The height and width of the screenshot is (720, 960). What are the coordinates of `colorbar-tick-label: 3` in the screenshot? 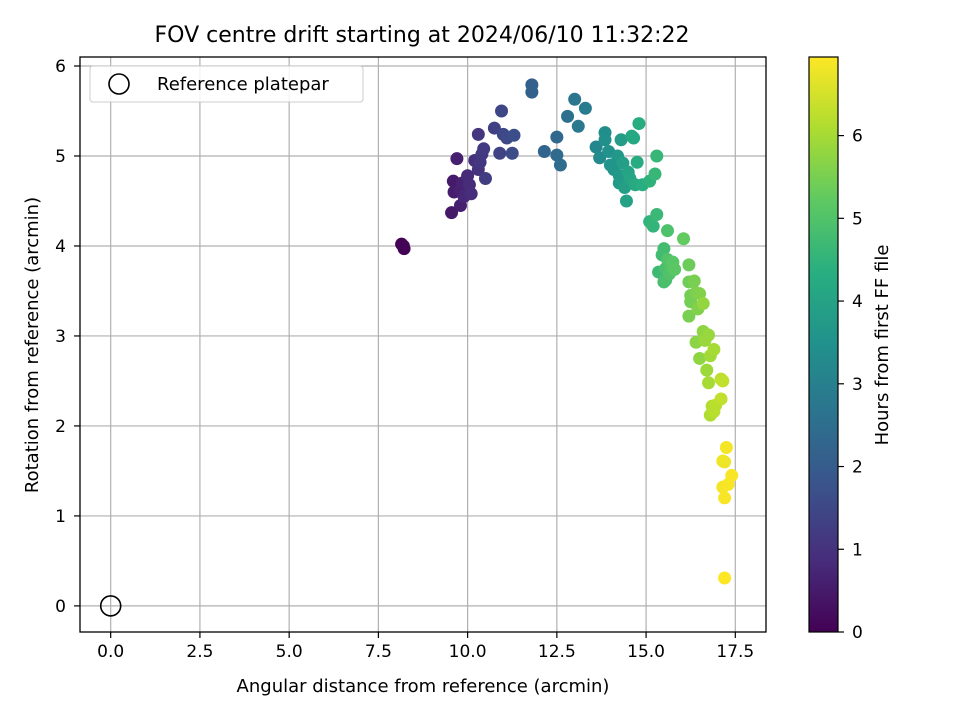 It's located at (857, 385).